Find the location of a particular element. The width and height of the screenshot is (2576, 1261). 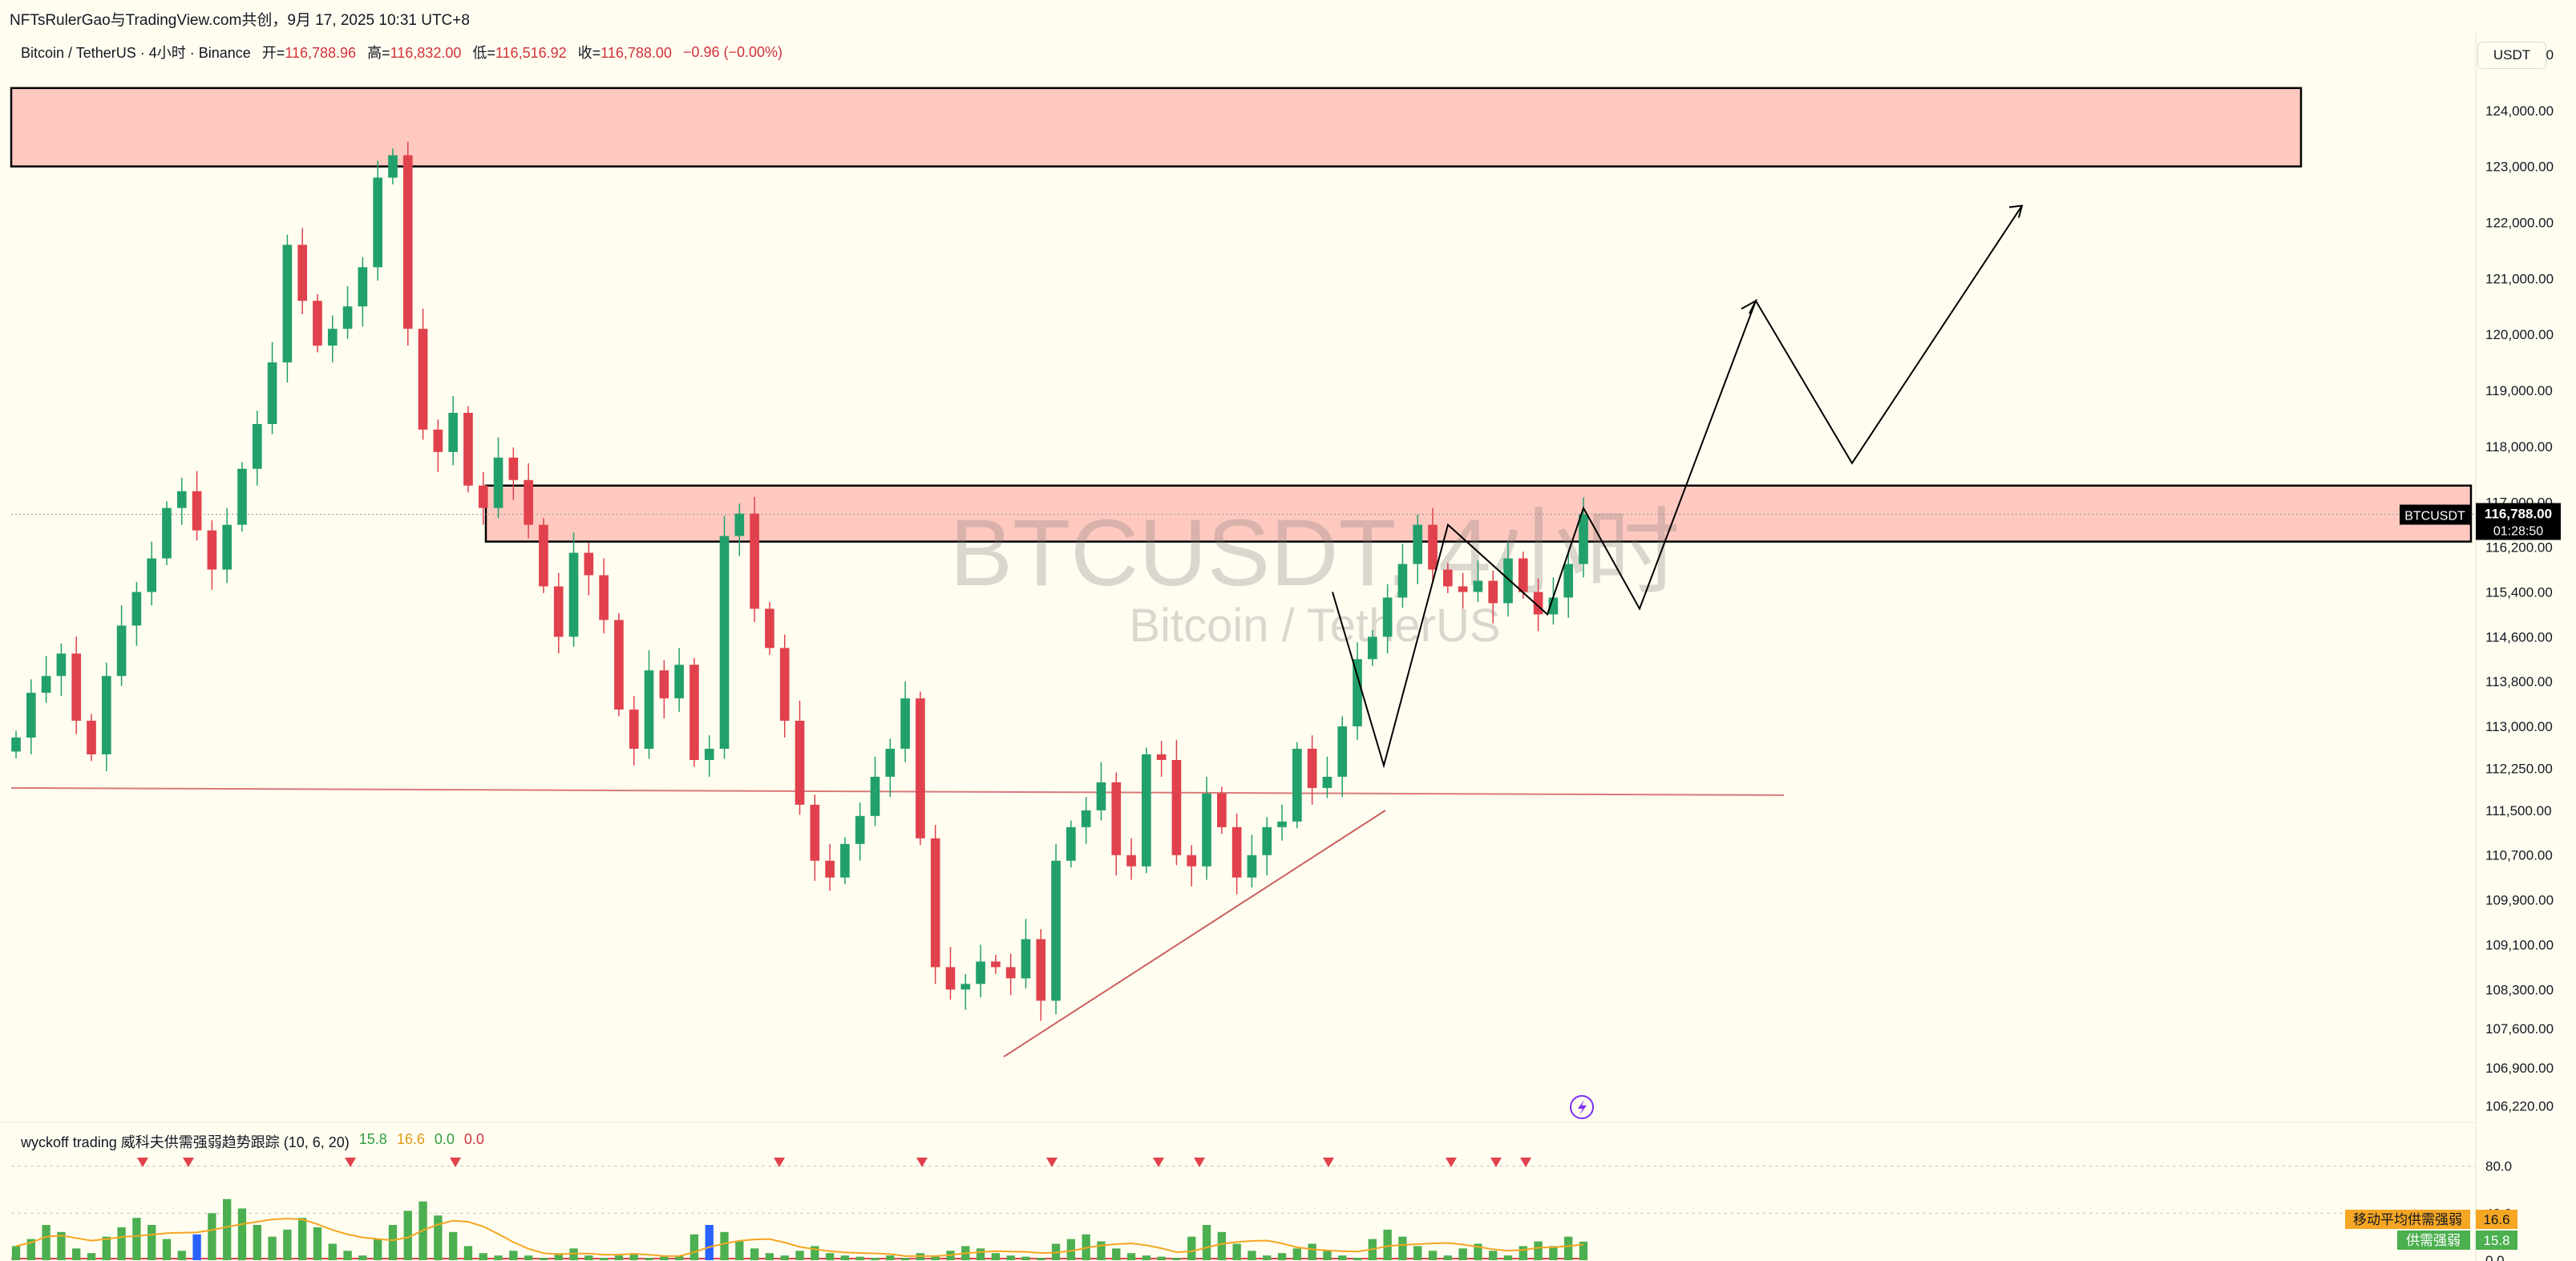

badge-value: 15.8 is located at coordinates (2496, 1240).